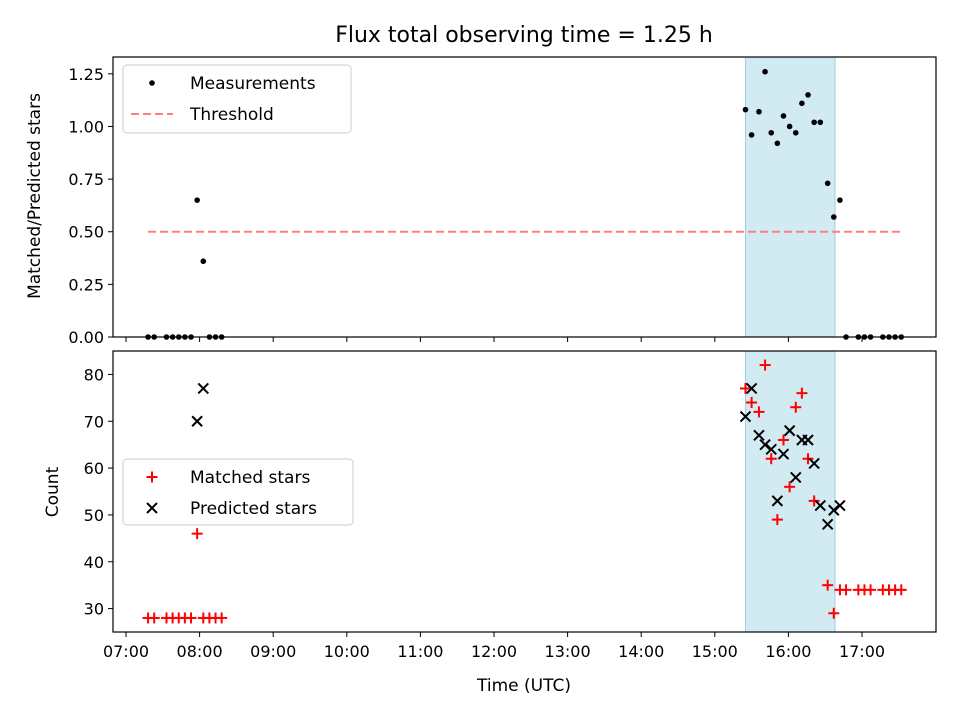 This screenshot has width=960, height=720. I want to click on legend-label: Predicted stars, so click(253, 509).